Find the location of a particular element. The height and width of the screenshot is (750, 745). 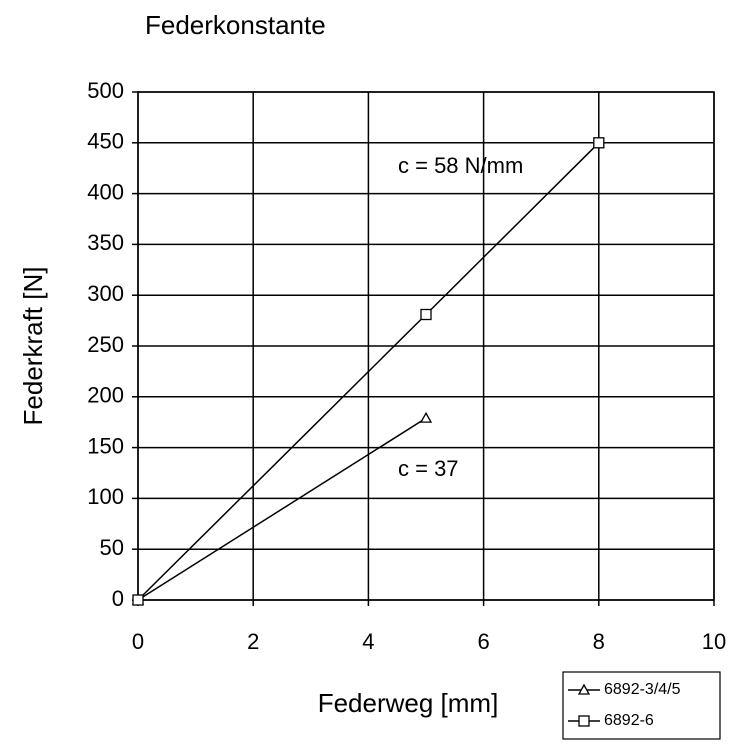

annotation: c = 37 is located at coordinates (428, 468).